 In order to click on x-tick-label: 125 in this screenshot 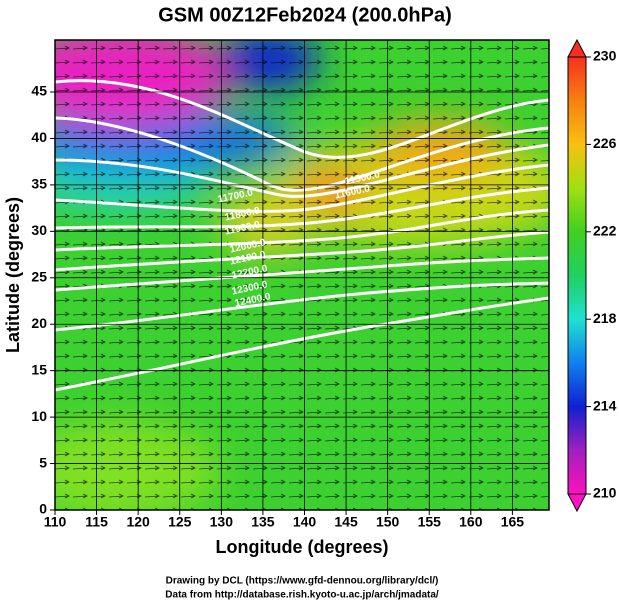, I will do `click(180, 522)`.